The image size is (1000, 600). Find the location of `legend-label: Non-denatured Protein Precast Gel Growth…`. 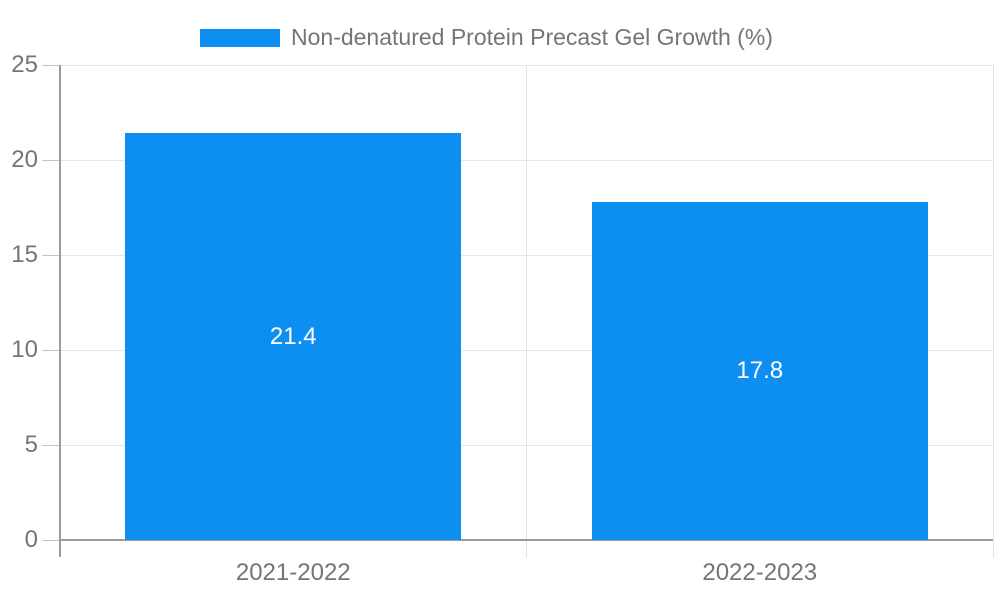

legend-label: Non-denatured Protein Precast Gel Growth… is located at coordinates (532, 37).